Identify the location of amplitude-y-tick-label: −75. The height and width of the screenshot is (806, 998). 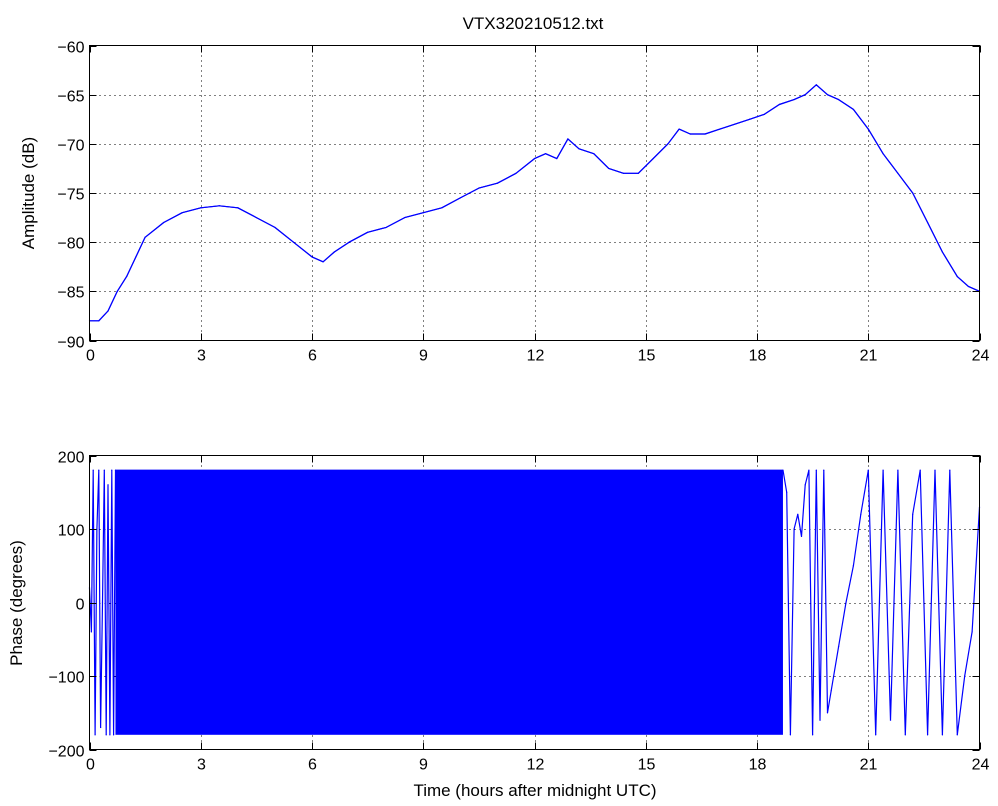
(70, 195).